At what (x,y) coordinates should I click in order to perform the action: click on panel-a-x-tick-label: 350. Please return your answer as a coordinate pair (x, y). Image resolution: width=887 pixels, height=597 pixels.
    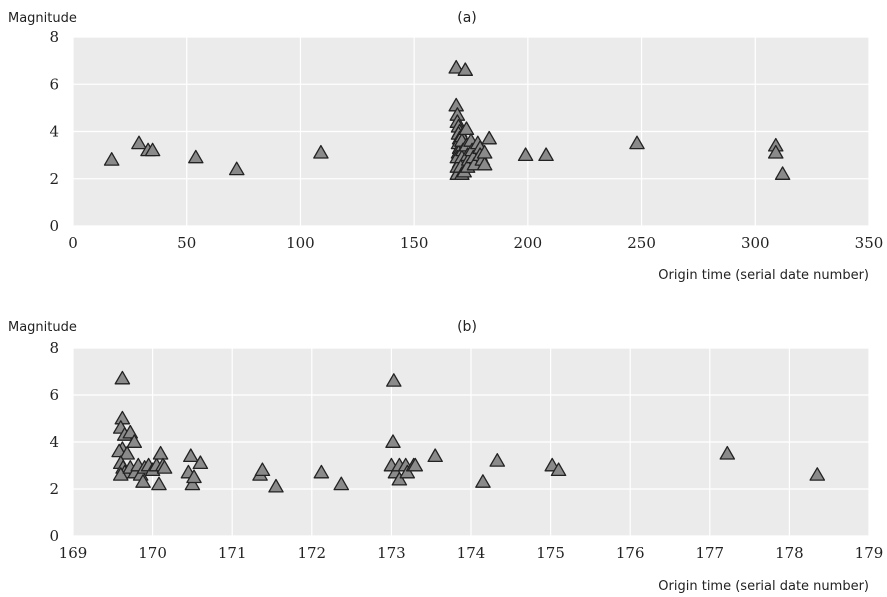
    Looking at the image, I should click on (869, 243).